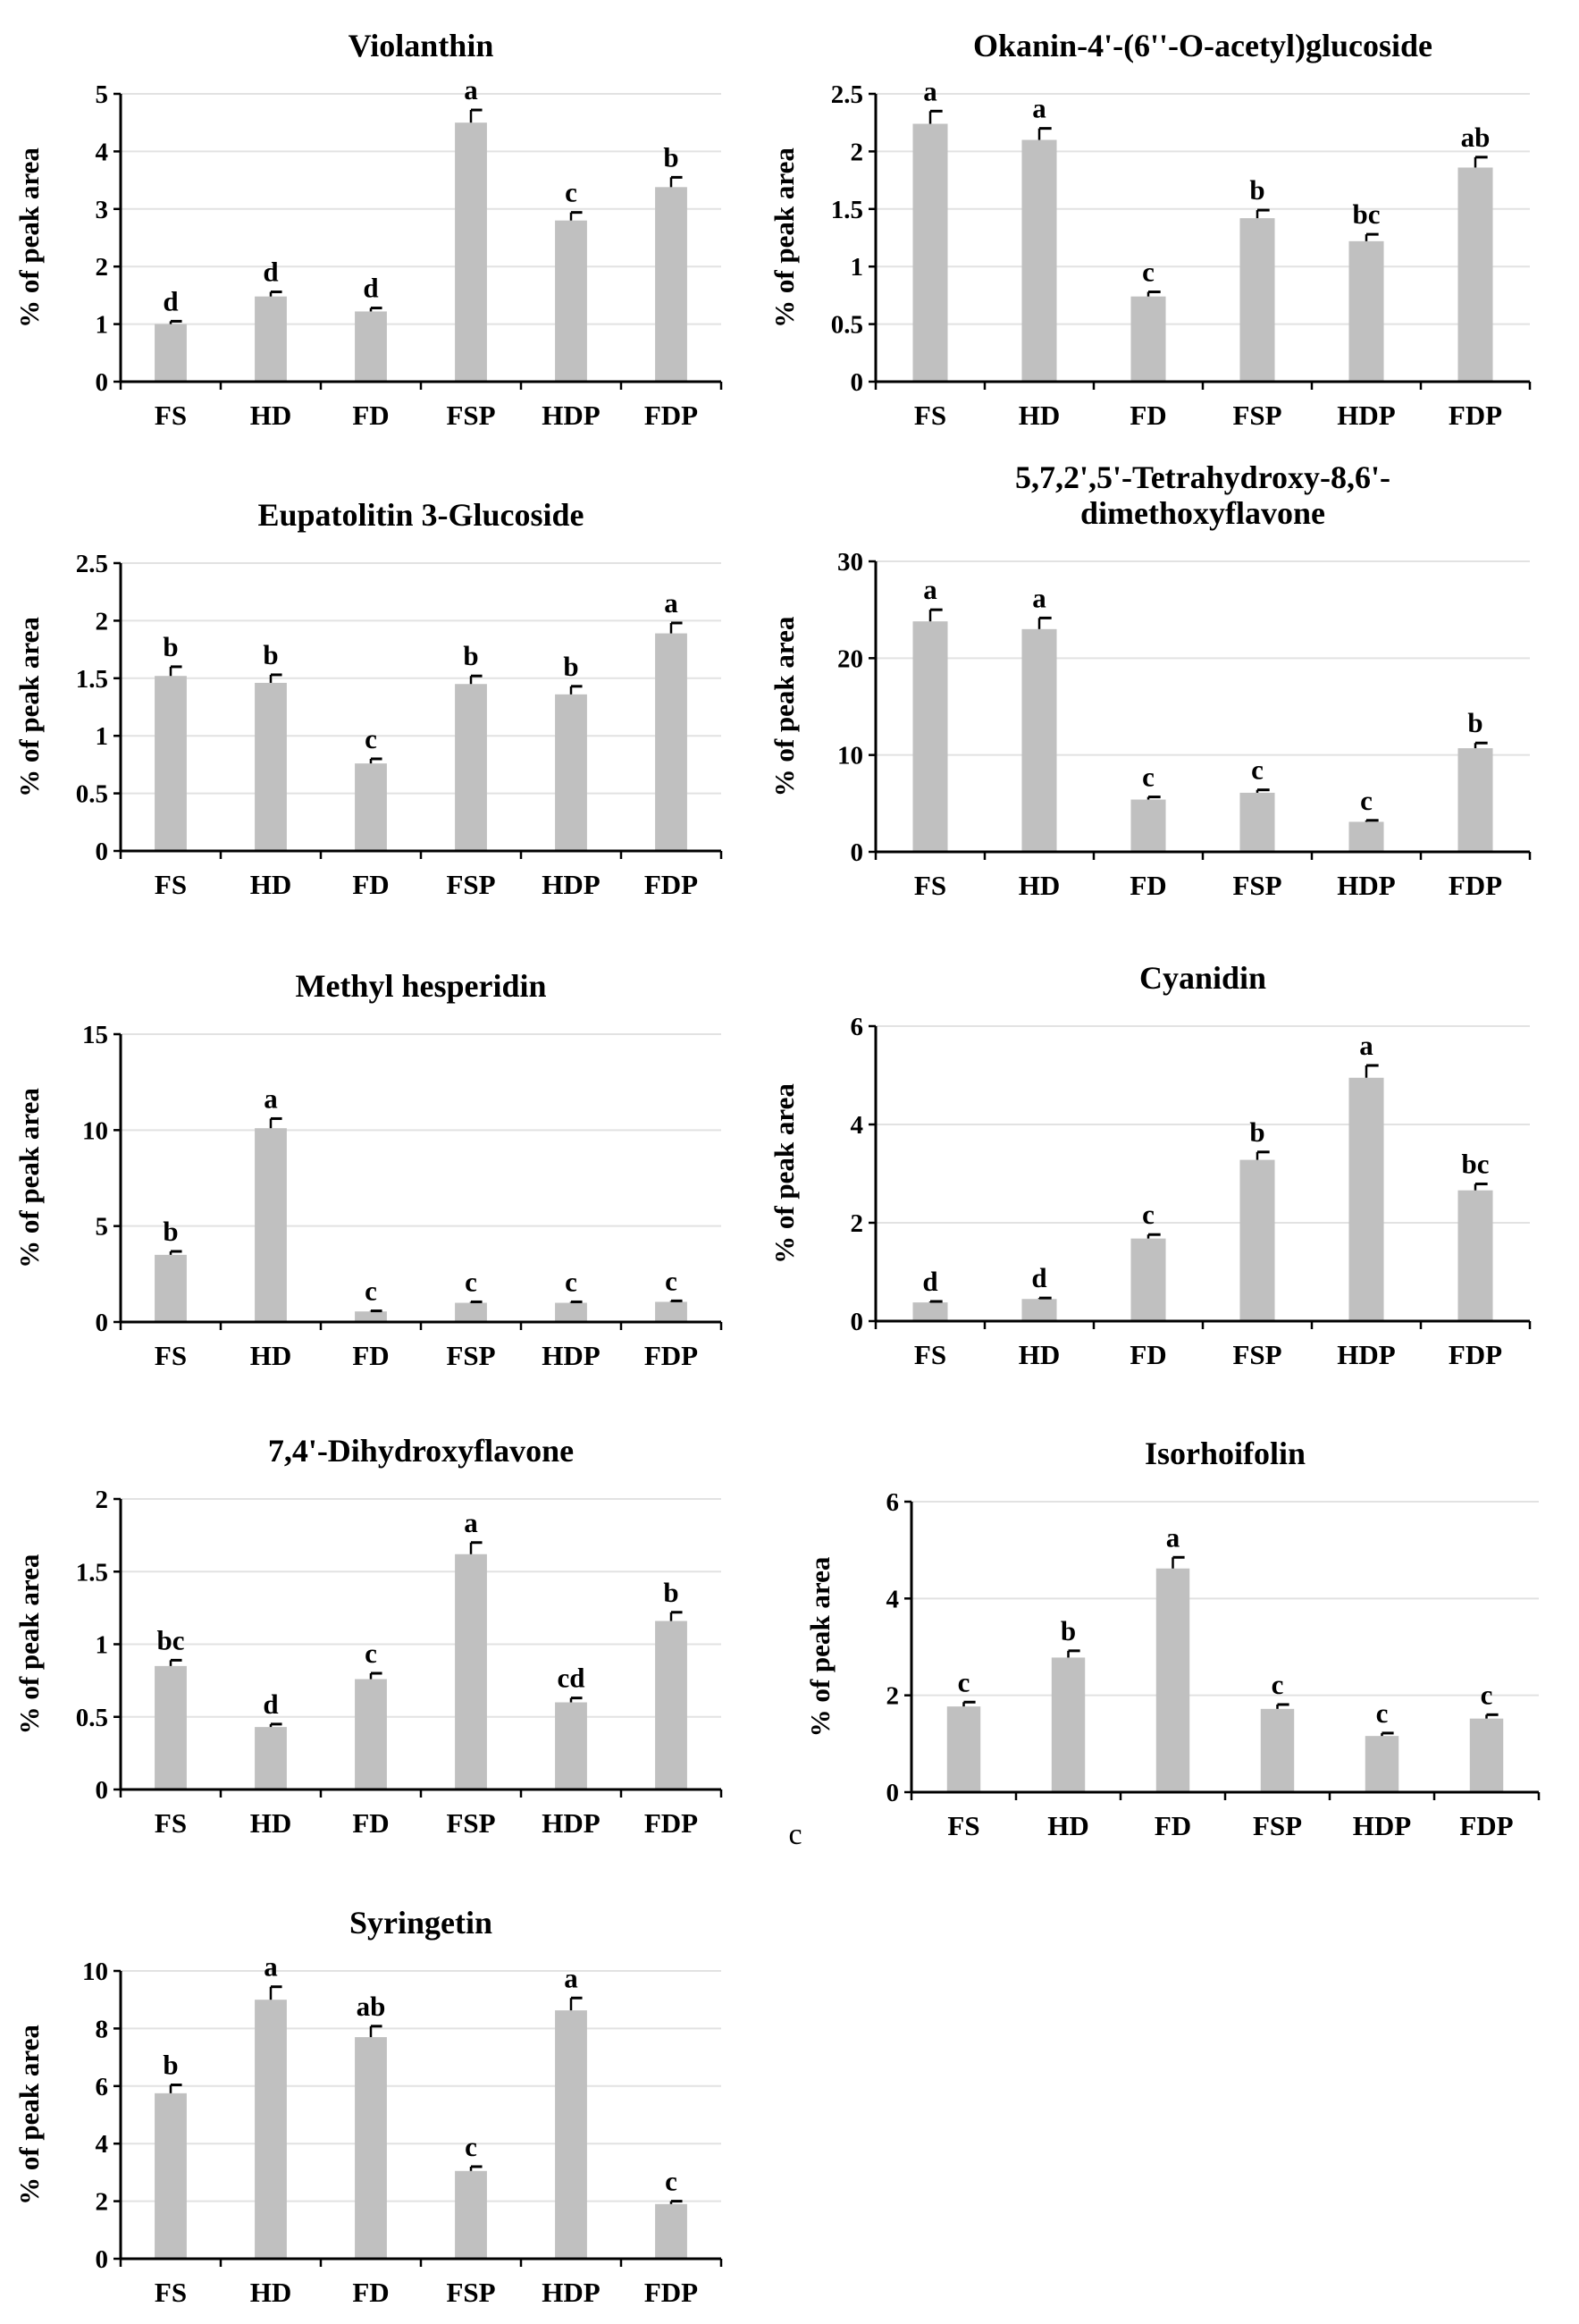 Image resolution: width=1579 pixels, height=2324 pixels. I want to click on stray-panel-letter: c, so click(795, 1835).